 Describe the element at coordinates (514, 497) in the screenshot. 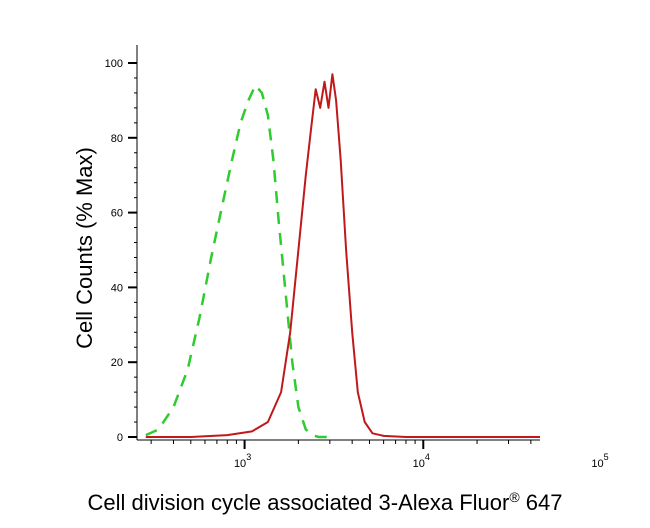

I see `x-axis-title-superscript: ®` at that location.